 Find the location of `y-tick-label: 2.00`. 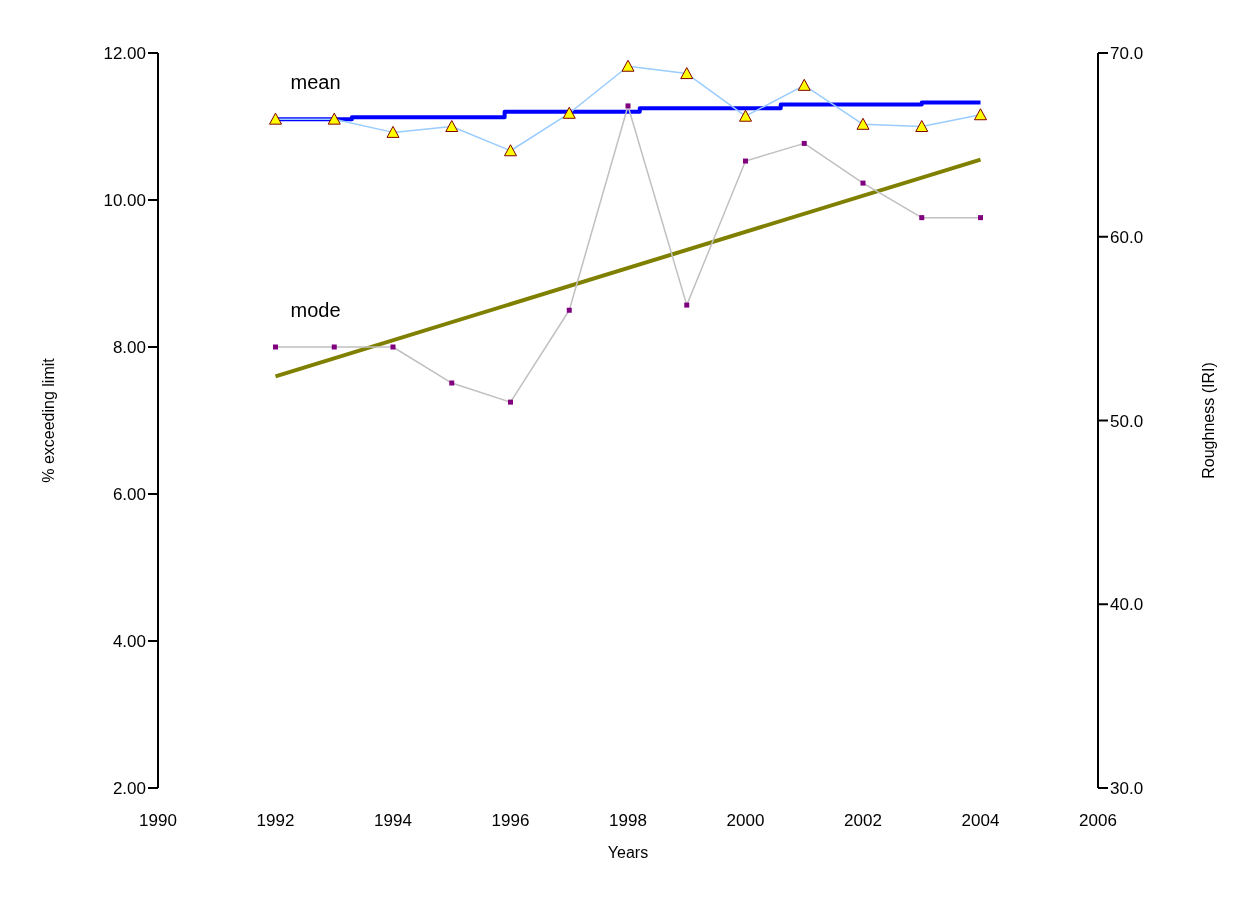

y-tick-label: 2.00 is located at coordinates (129, 789).